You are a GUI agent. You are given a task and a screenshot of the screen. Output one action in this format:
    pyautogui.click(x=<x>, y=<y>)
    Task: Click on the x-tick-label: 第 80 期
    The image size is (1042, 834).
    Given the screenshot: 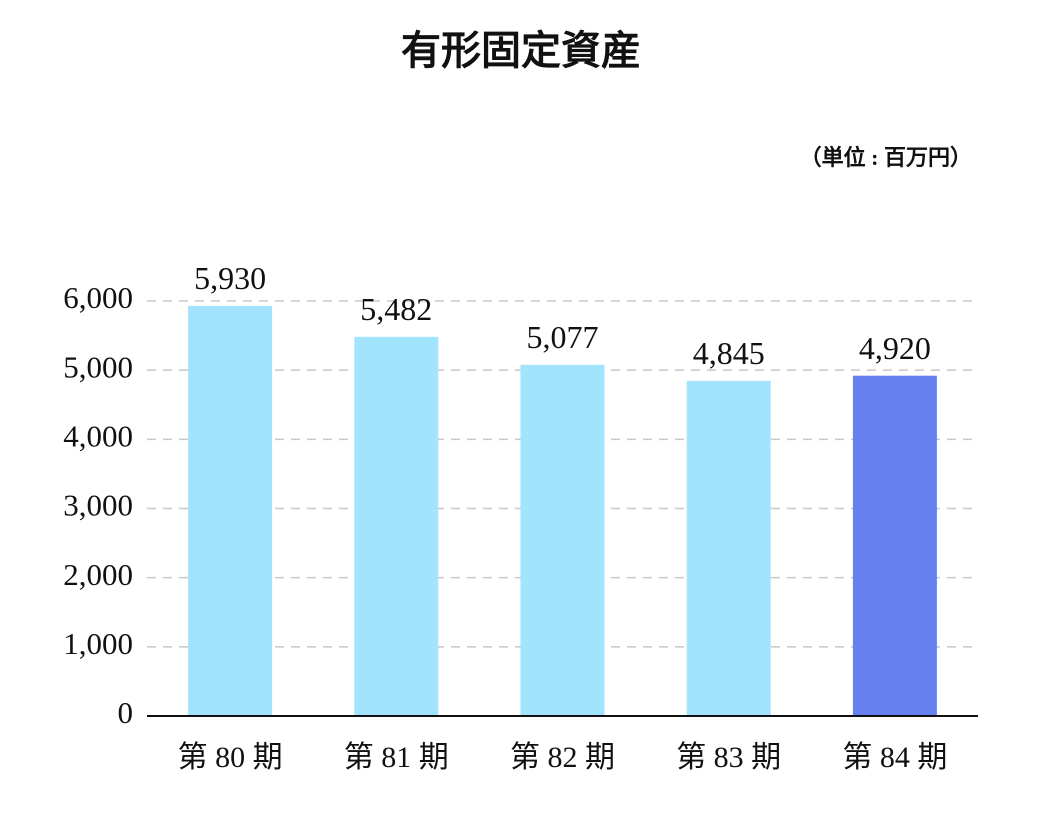 What is the action you would take?
    pyautogui.click(x=230, y=757)
    